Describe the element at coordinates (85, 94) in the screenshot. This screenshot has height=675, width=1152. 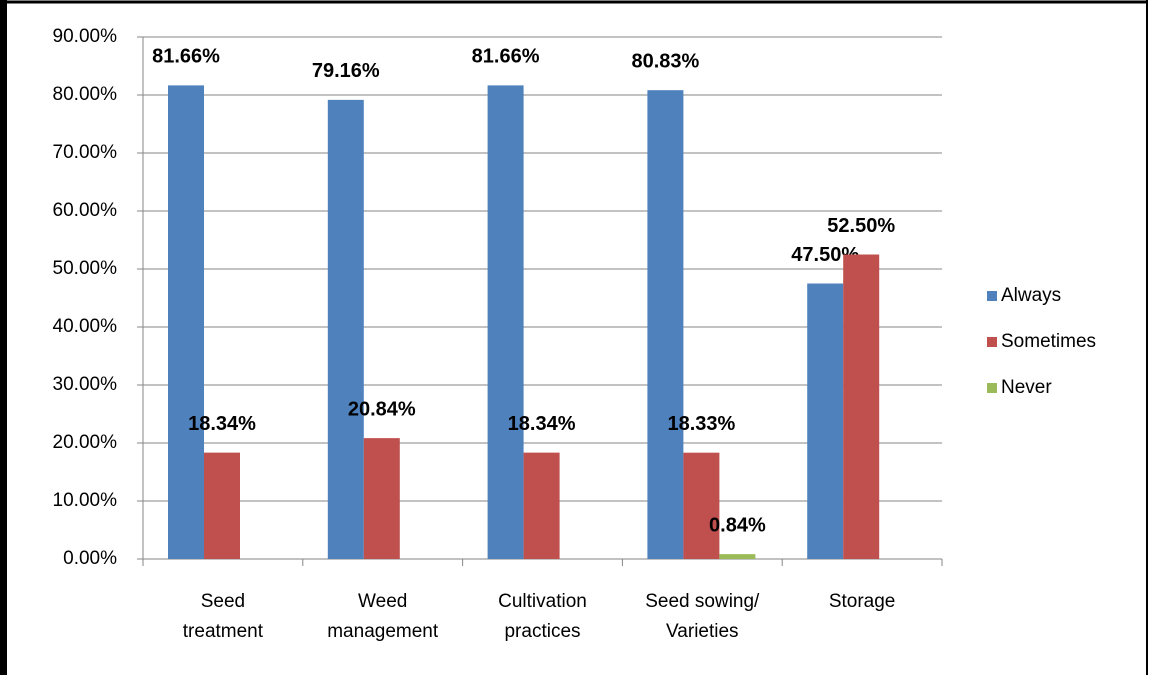
I see `y-tick-label: 80.00%` at that location.